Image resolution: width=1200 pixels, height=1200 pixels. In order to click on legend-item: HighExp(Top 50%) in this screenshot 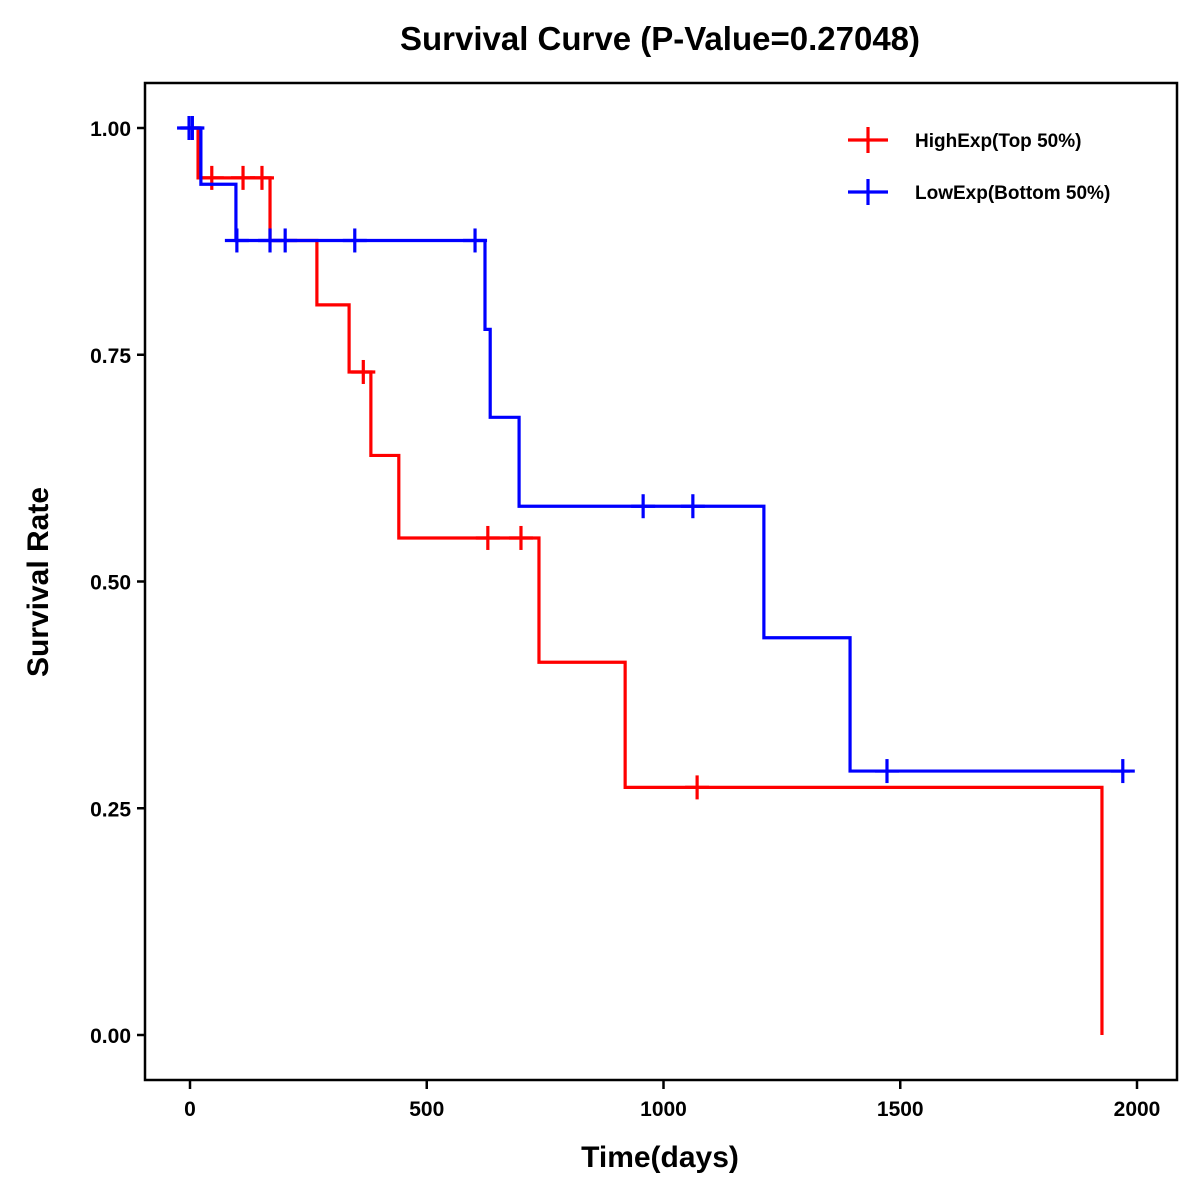, I will do `click(964, 140)`.